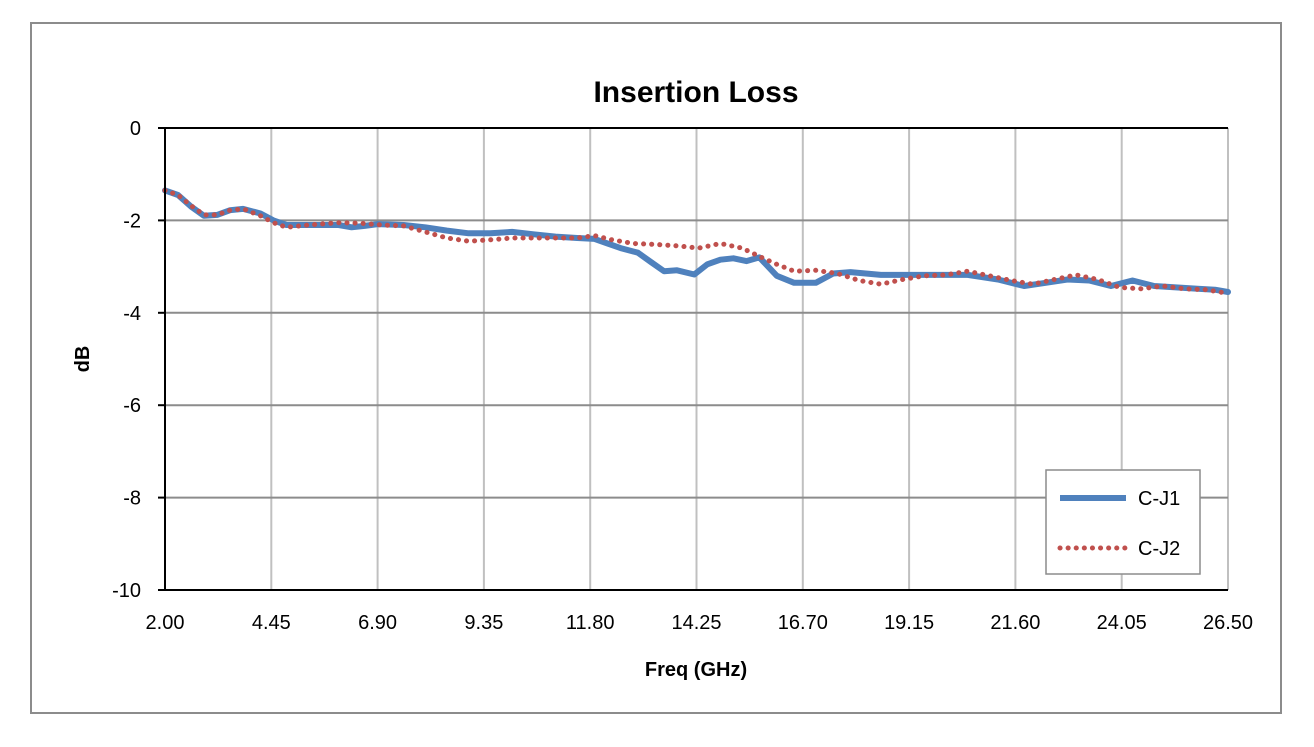  I want to click on legend-box, so click(1123, 522).